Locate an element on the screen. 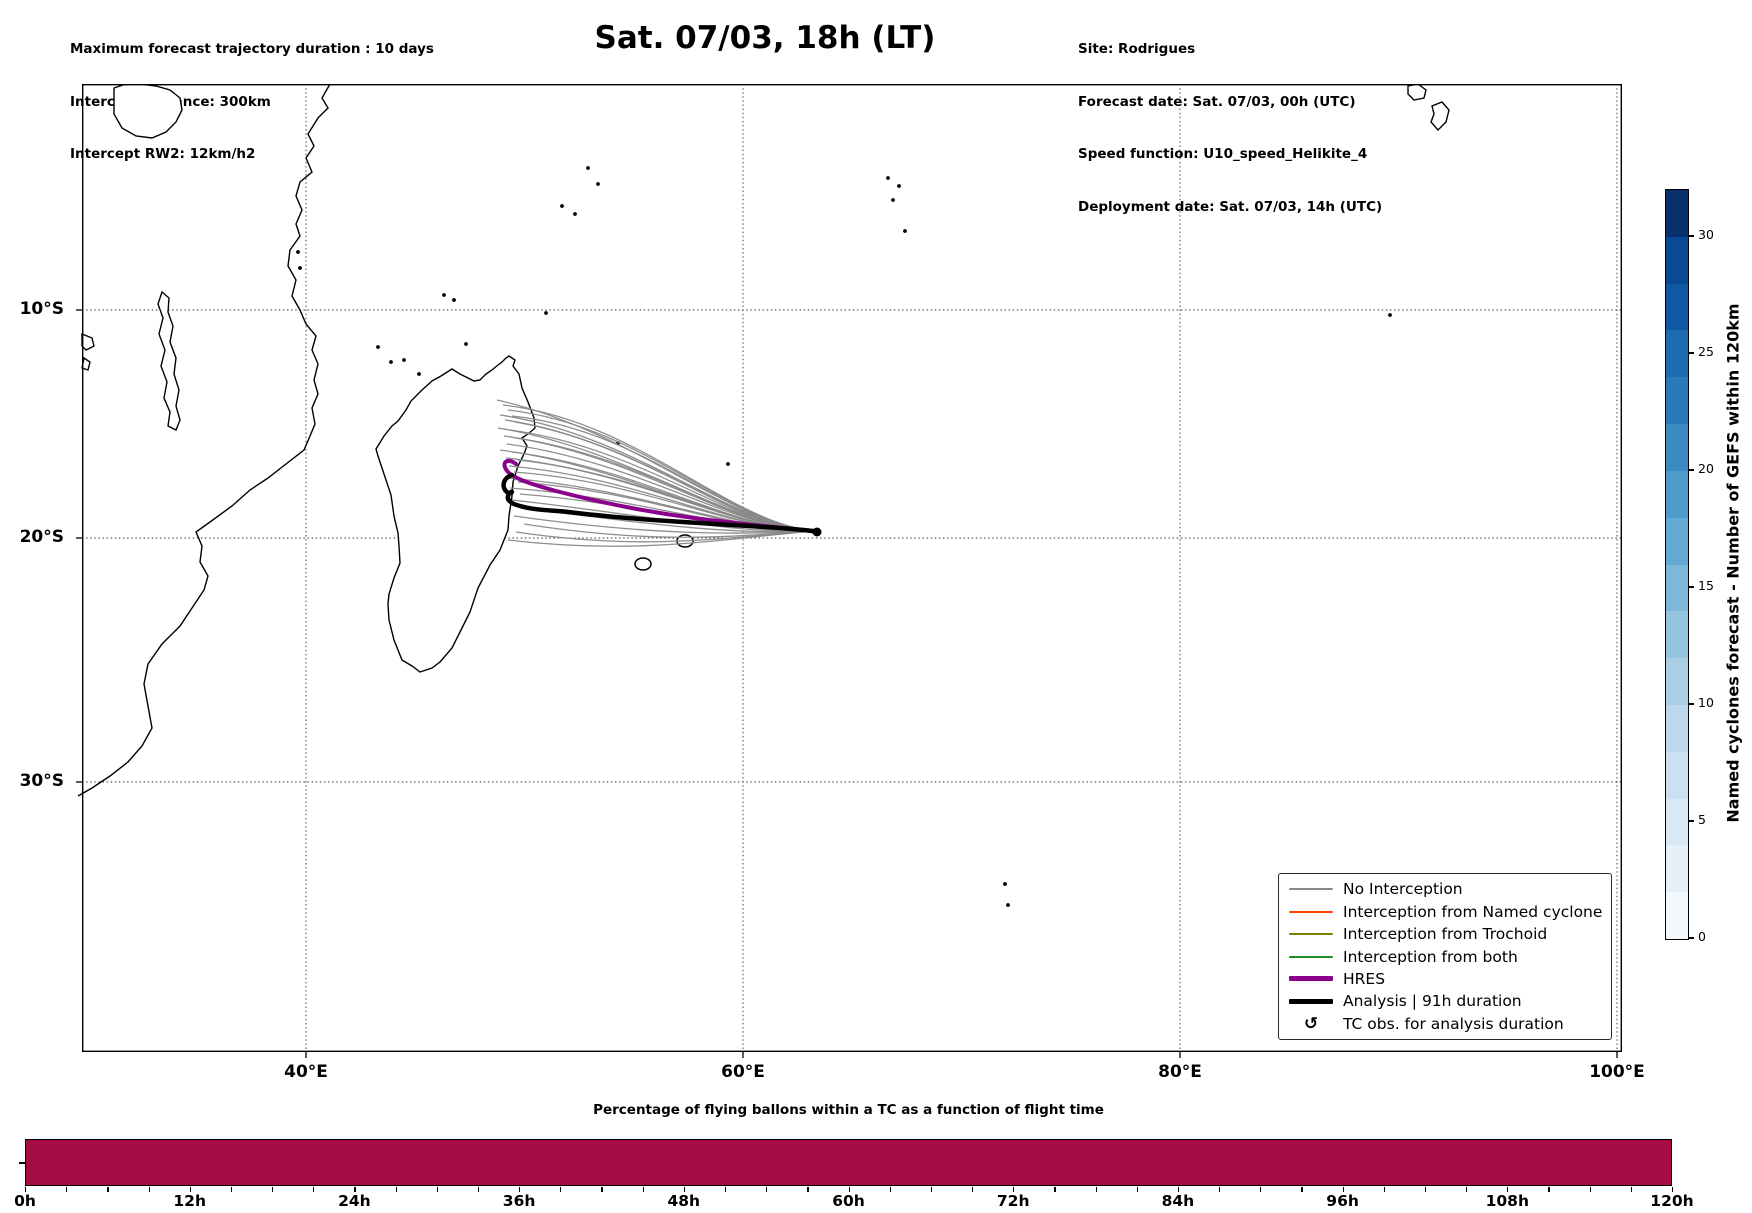  legend-item-label: Interception from both is located at coordinates (1430, 956).